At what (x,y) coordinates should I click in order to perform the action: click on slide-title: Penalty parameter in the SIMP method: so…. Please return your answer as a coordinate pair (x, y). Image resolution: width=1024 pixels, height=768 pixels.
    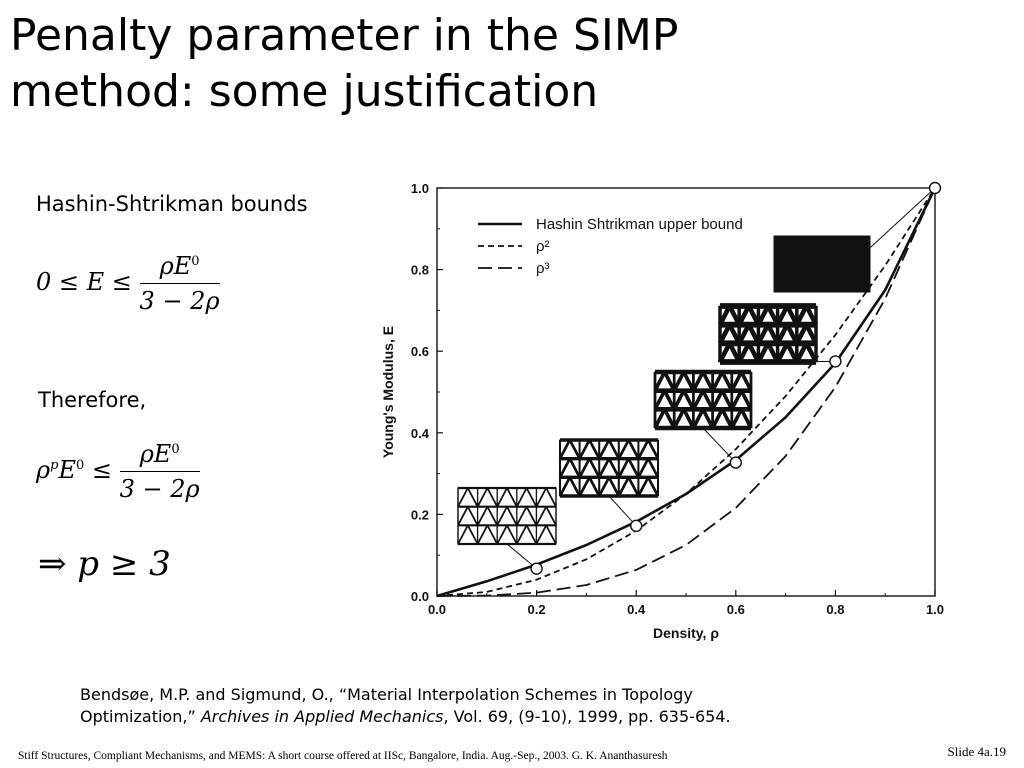
    Looking at the image, I should click on (400, 64).